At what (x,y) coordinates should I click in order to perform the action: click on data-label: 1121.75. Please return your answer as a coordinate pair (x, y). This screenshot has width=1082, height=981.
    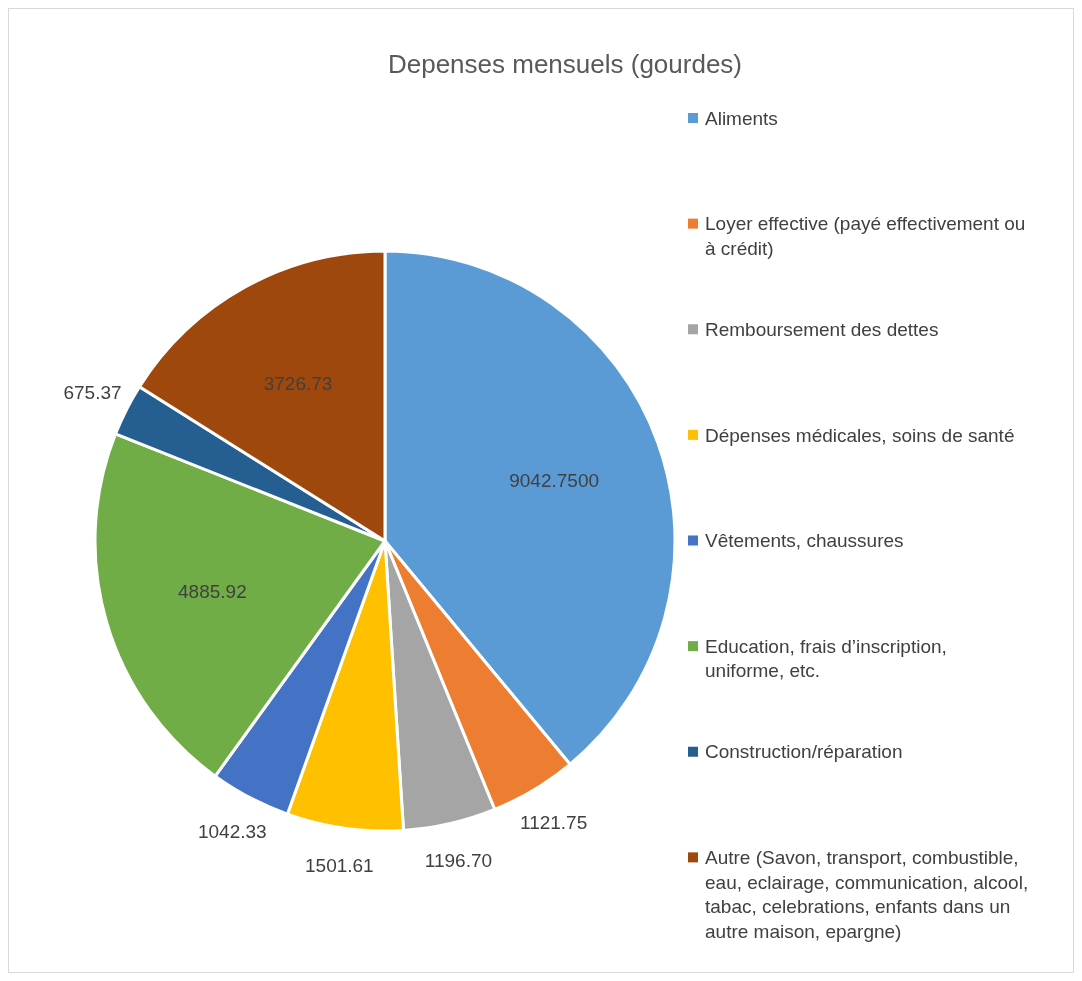
    Looking at the image, I should click on (553, 822).